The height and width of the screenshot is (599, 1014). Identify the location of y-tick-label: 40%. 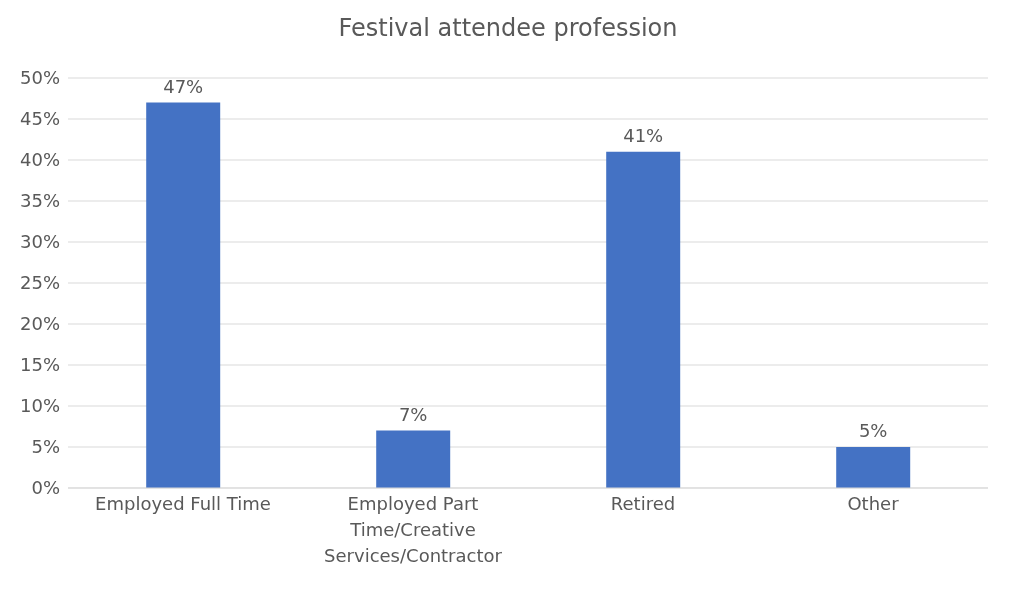
(39, 160).